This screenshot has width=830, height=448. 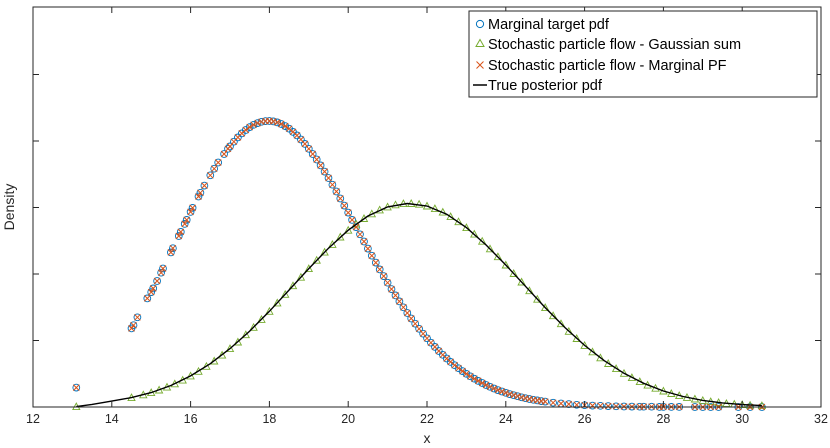 I want to click on x-tick-label: 14, so click(x=112, y=419).